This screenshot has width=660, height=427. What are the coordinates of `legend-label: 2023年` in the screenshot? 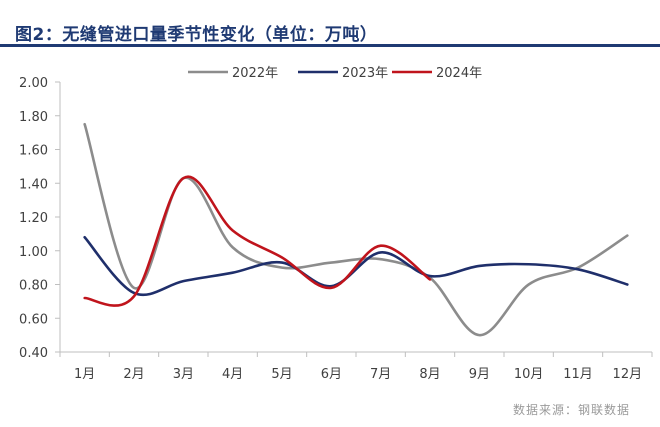 It's located at (365, 73).